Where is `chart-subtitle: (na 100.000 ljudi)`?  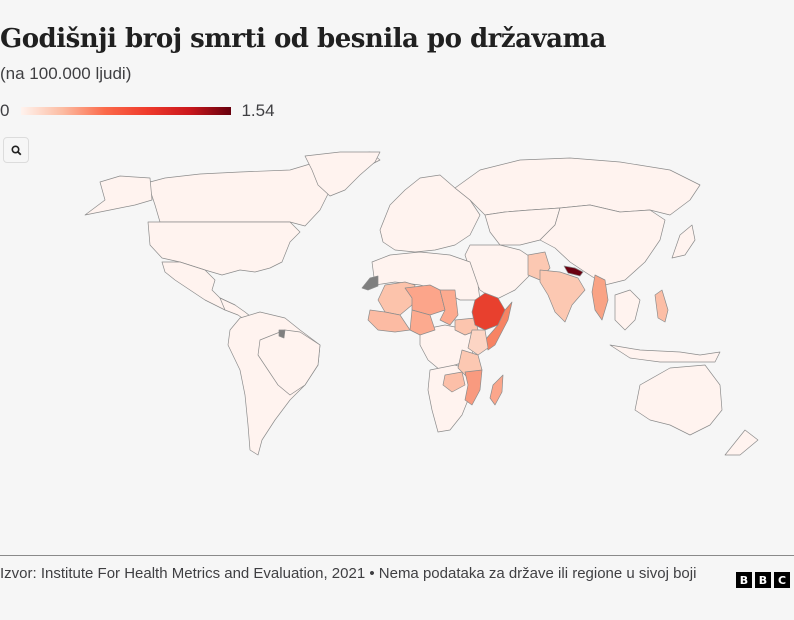 chart-subtitle: (na 100.000 ljudi) is located at coordinates (66, 73).